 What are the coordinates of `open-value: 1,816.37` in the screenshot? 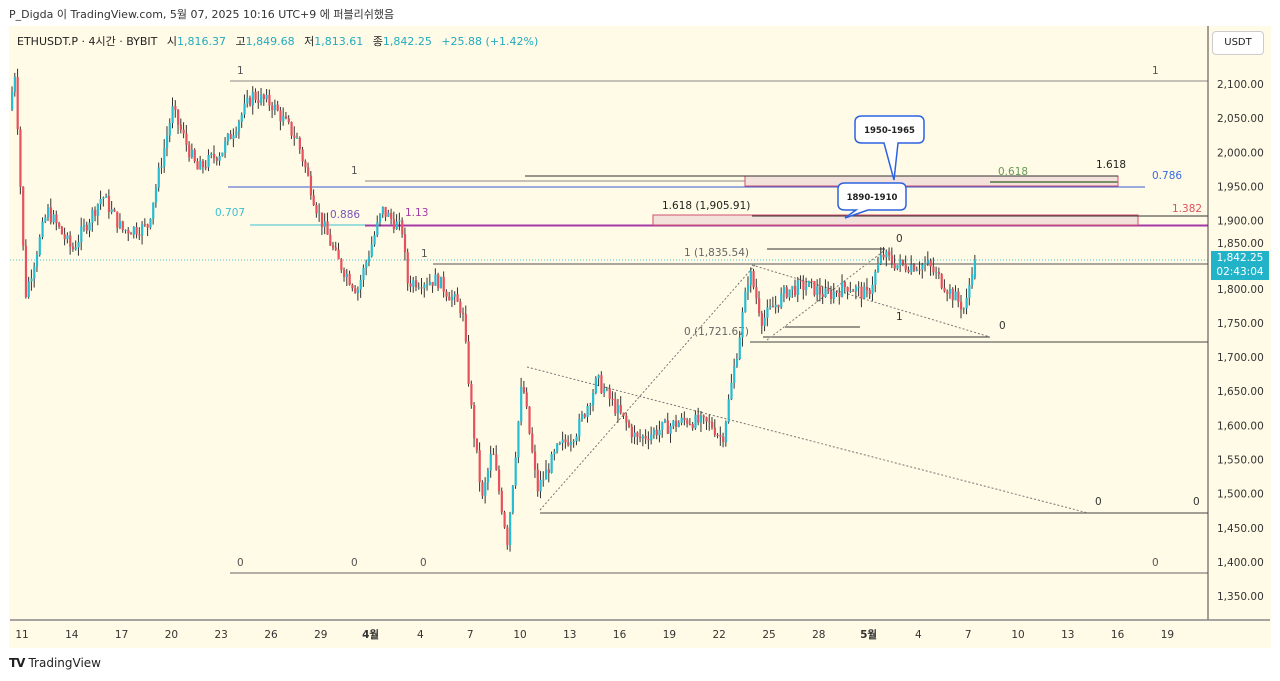 It's located at (201, 41).